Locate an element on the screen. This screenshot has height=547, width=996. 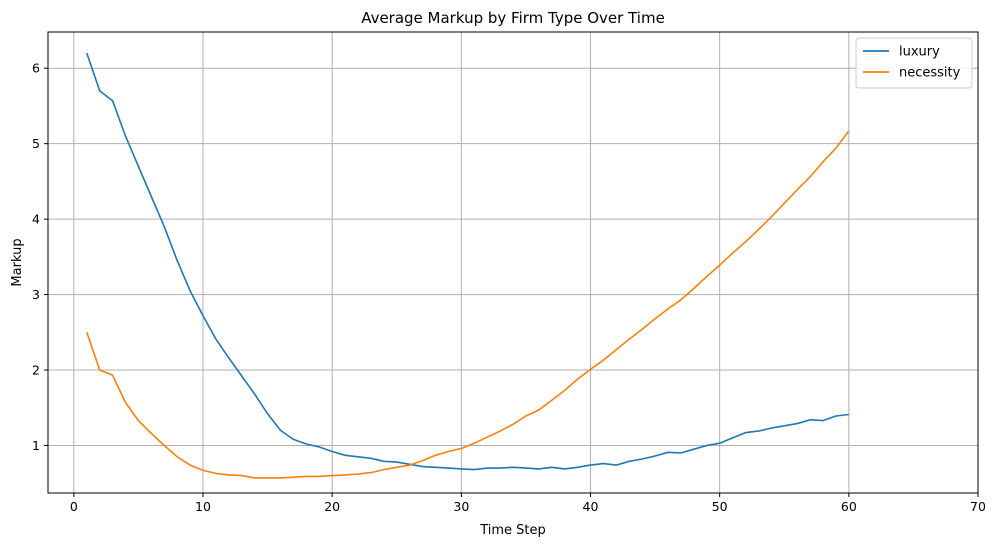
x-tick-label: 30 is located at coordinates (461, 506).